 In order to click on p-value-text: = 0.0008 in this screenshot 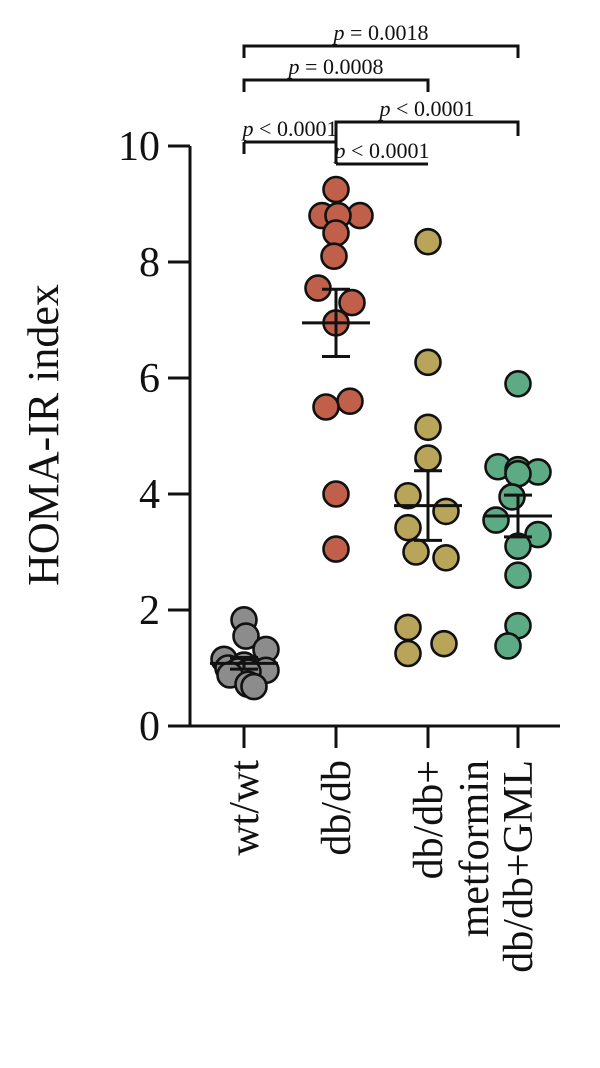, I will do `click(342, 66)`.